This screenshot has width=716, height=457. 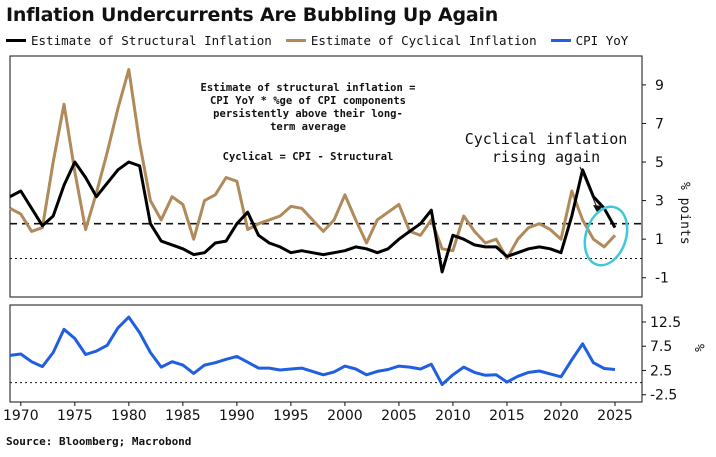 I want to click on legend-item-structural: Estimate of Structural Inflation, so click(x=139, y=40).